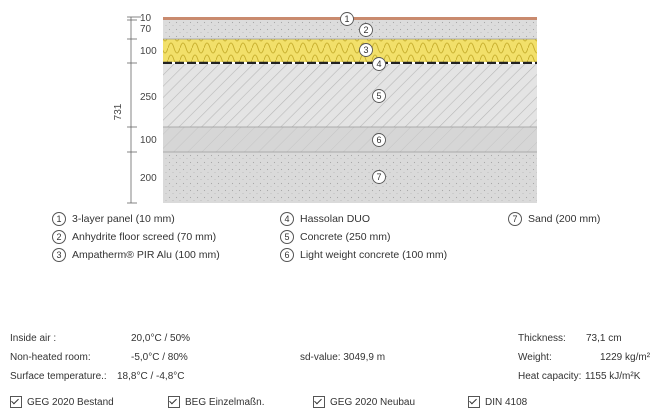 This screenshot has width=666, height=412. I want to click on dimension-line, so click(134, 110).